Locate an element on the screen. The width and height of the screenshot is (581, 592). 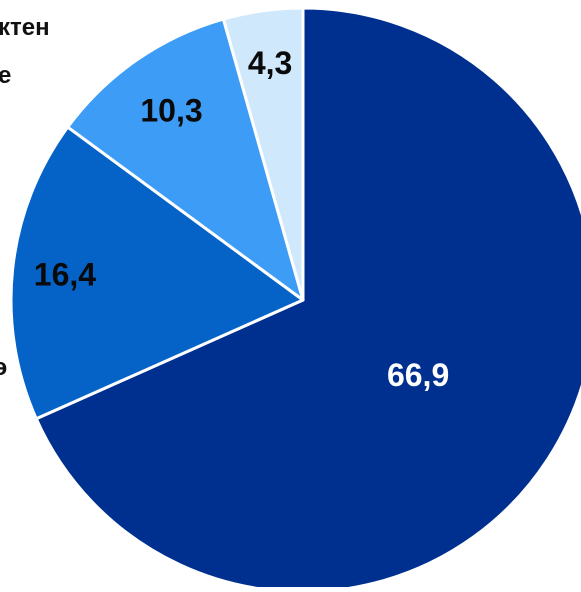
legend-fragment-second: е is located at coordinates (6, 75).